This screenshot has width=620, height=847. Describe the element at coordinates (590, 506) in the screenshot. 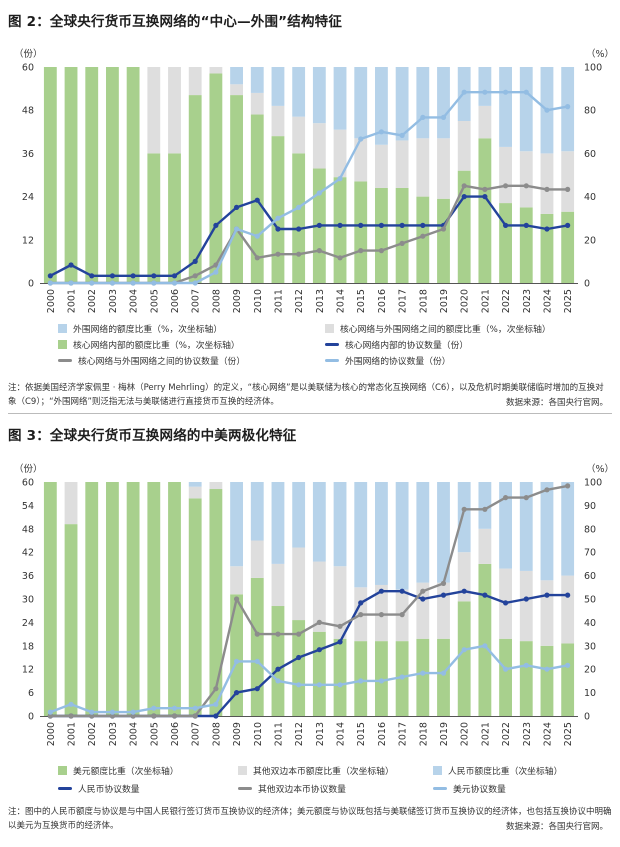

I see `right-axis-tick-label: 90` at that location.